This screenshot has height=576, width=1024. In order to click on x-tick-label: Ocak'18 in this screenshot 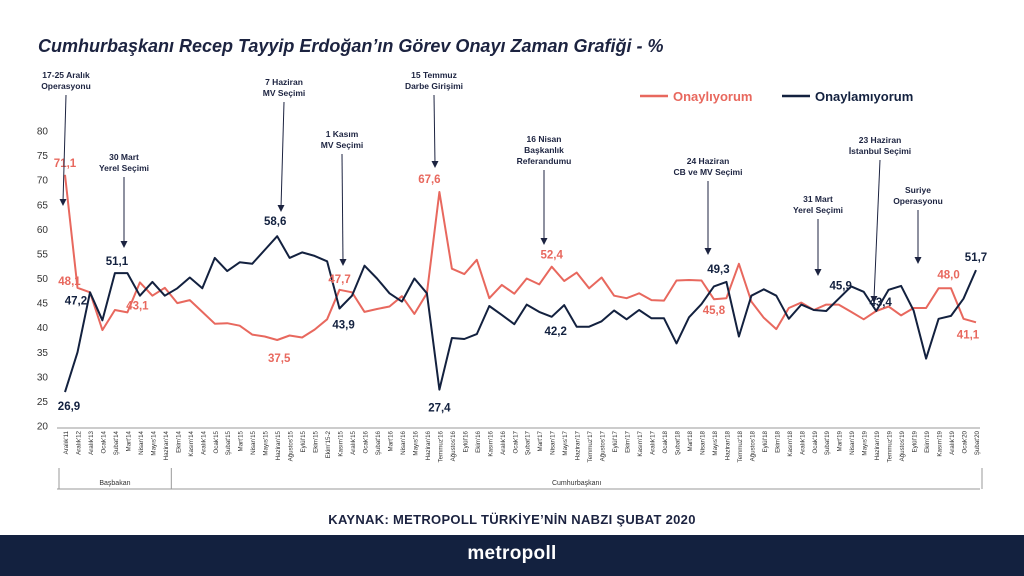, I will do `click(665, 441)`.